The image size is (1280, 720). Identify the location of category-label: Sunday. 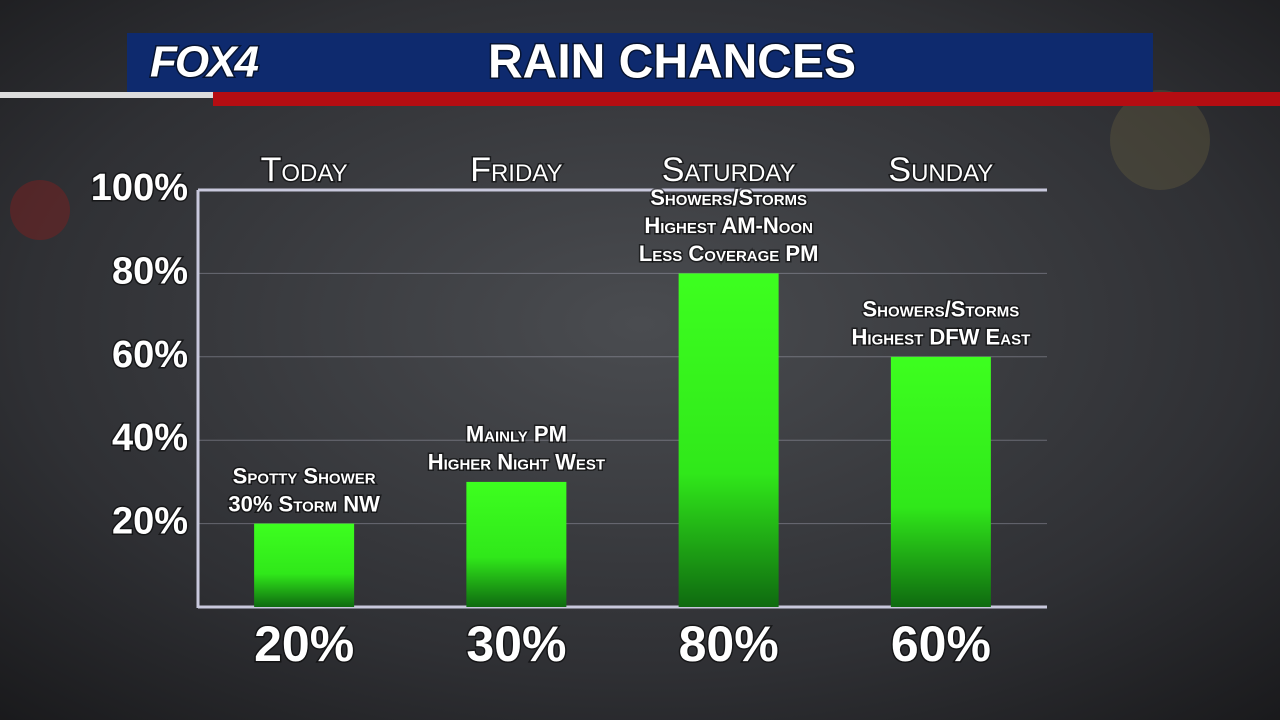
(940, 170).